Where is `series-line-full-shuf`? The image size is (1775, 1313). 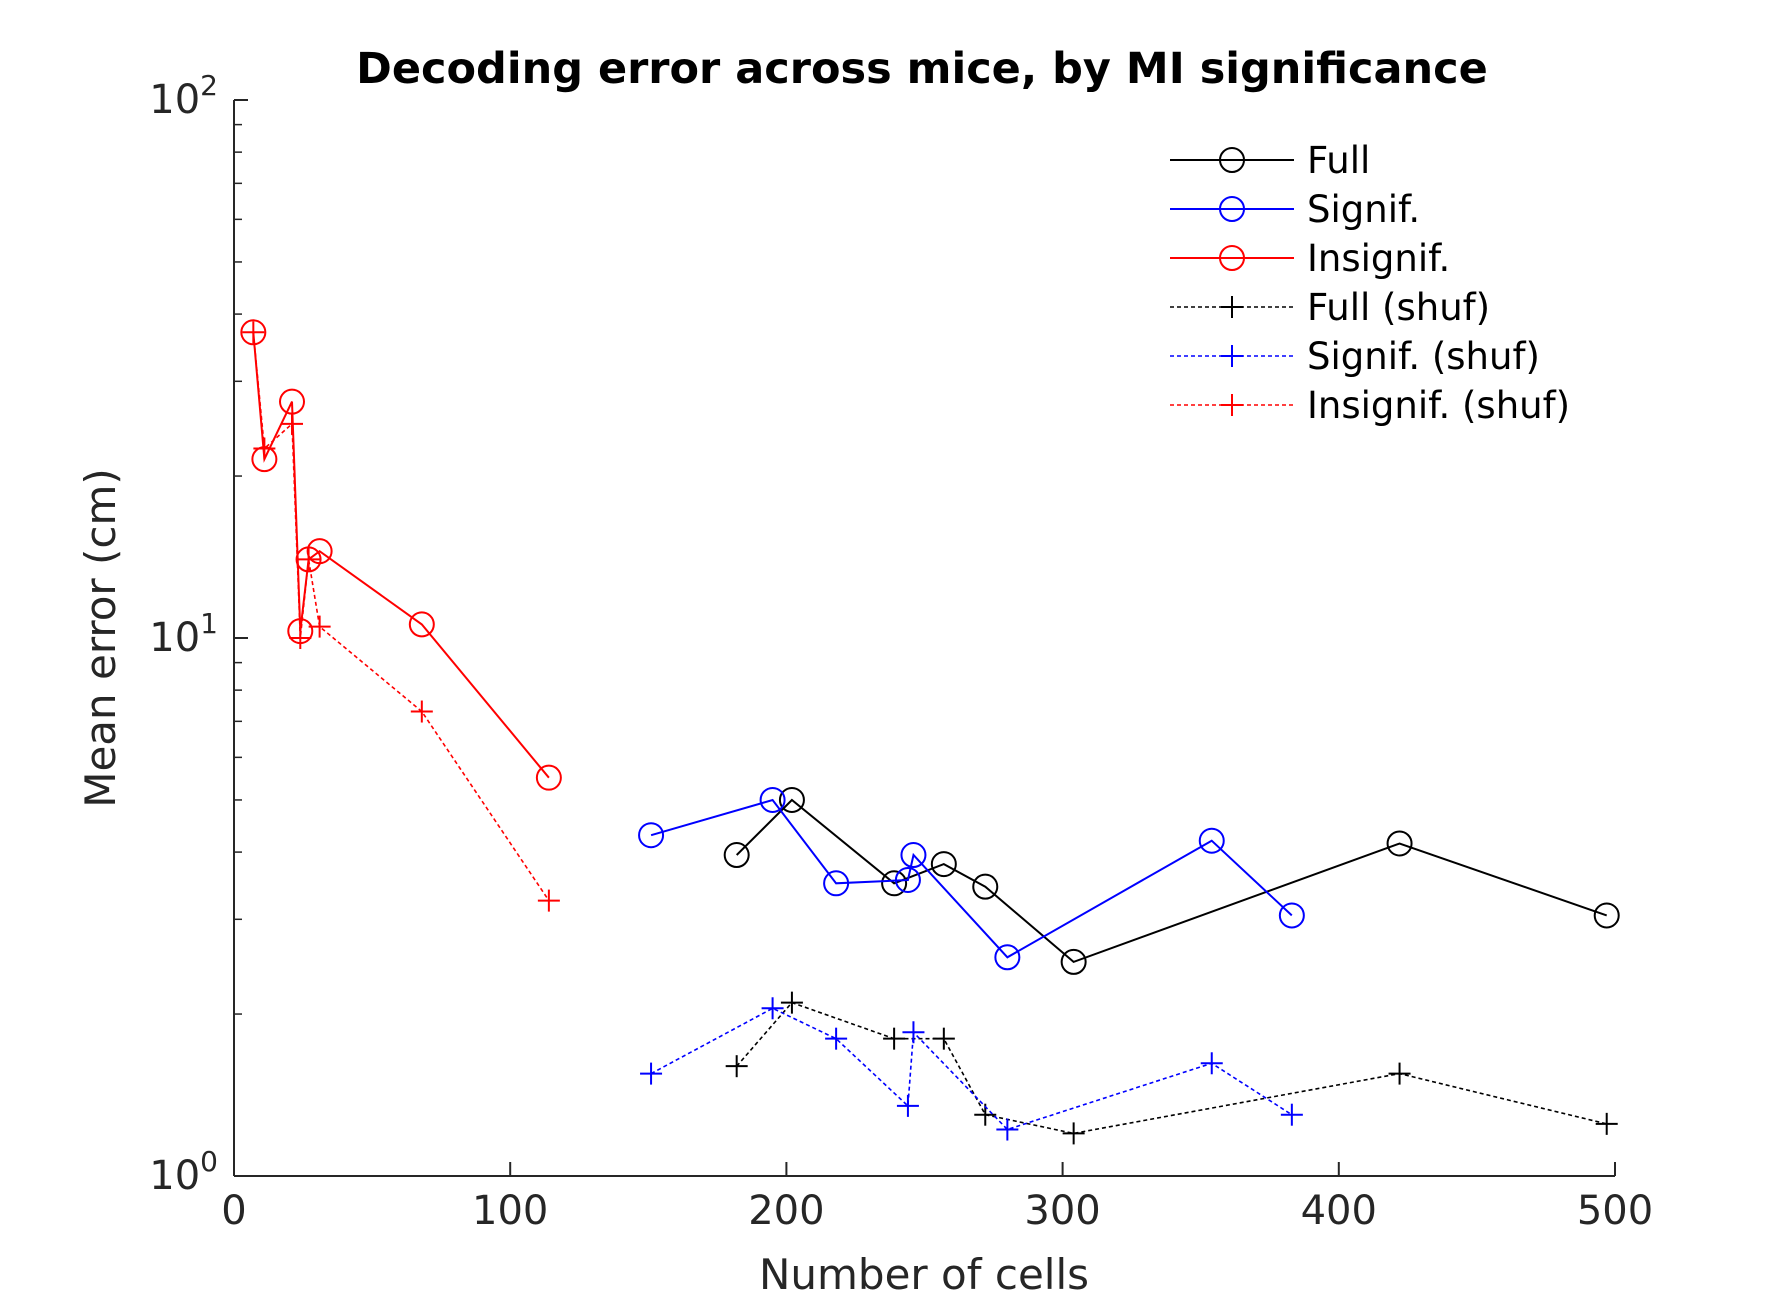
series-line-full-shuf is located at coordinates (1171, 1068).